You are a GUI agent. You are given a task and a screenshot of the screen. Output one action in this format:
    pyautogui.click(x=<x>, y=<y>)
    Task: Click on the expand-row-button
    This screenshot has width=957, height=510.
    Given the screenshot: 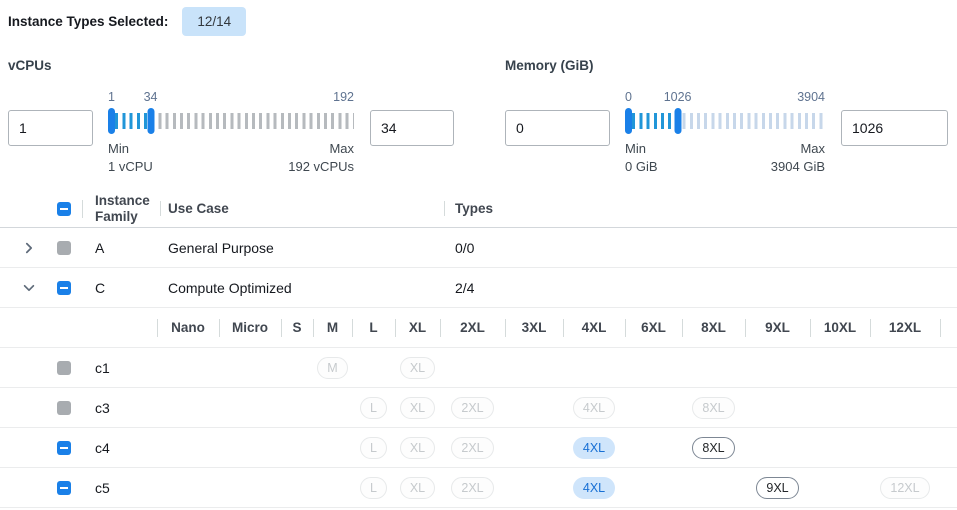 What is the action you would take?
    pyautogui.click(x=24, y=248)
    